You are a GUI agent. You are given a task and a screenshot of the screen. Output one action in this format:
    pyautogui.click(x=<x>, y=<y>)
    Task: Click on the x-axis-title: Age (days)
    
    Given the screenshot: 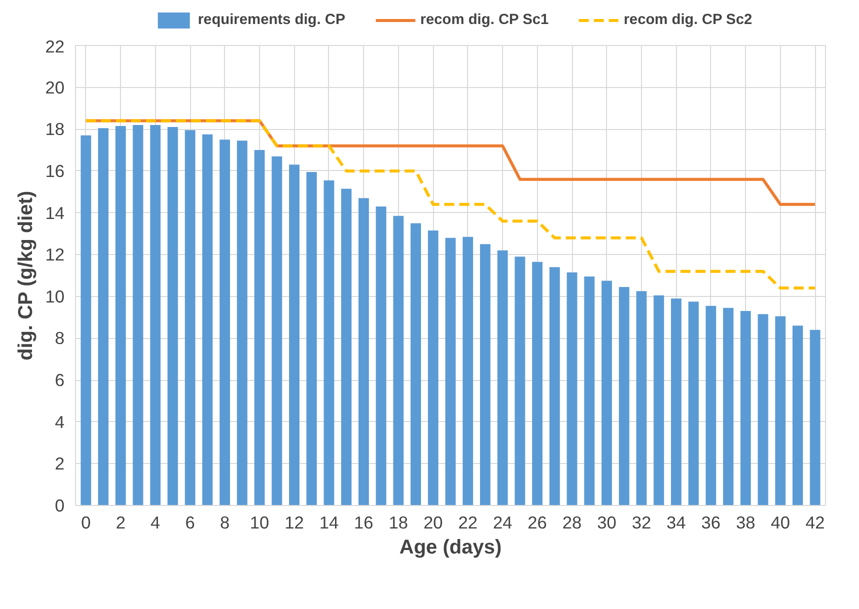 What is the action you would take?
    pyautogui.click(x=450, y=547)
    